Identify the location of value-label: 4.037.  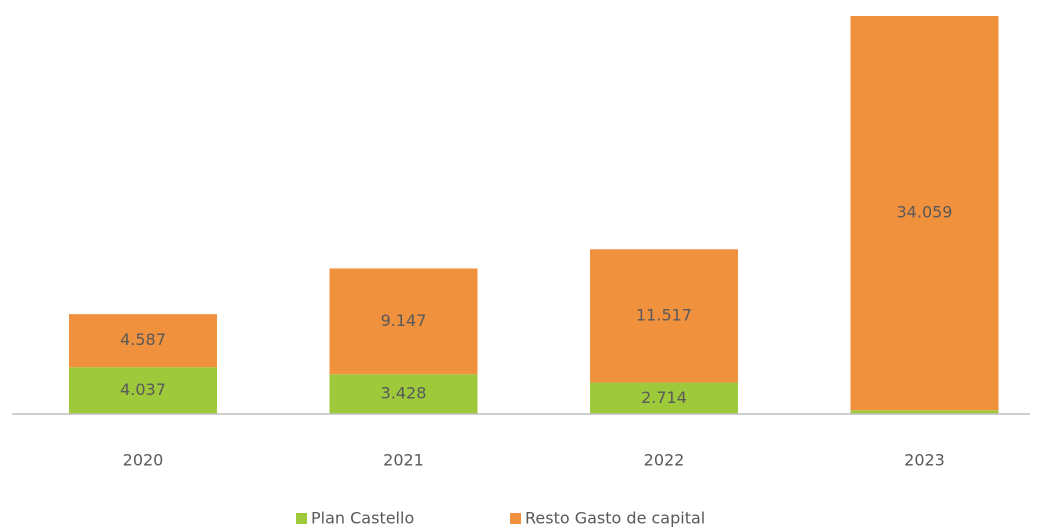
(143, 389).